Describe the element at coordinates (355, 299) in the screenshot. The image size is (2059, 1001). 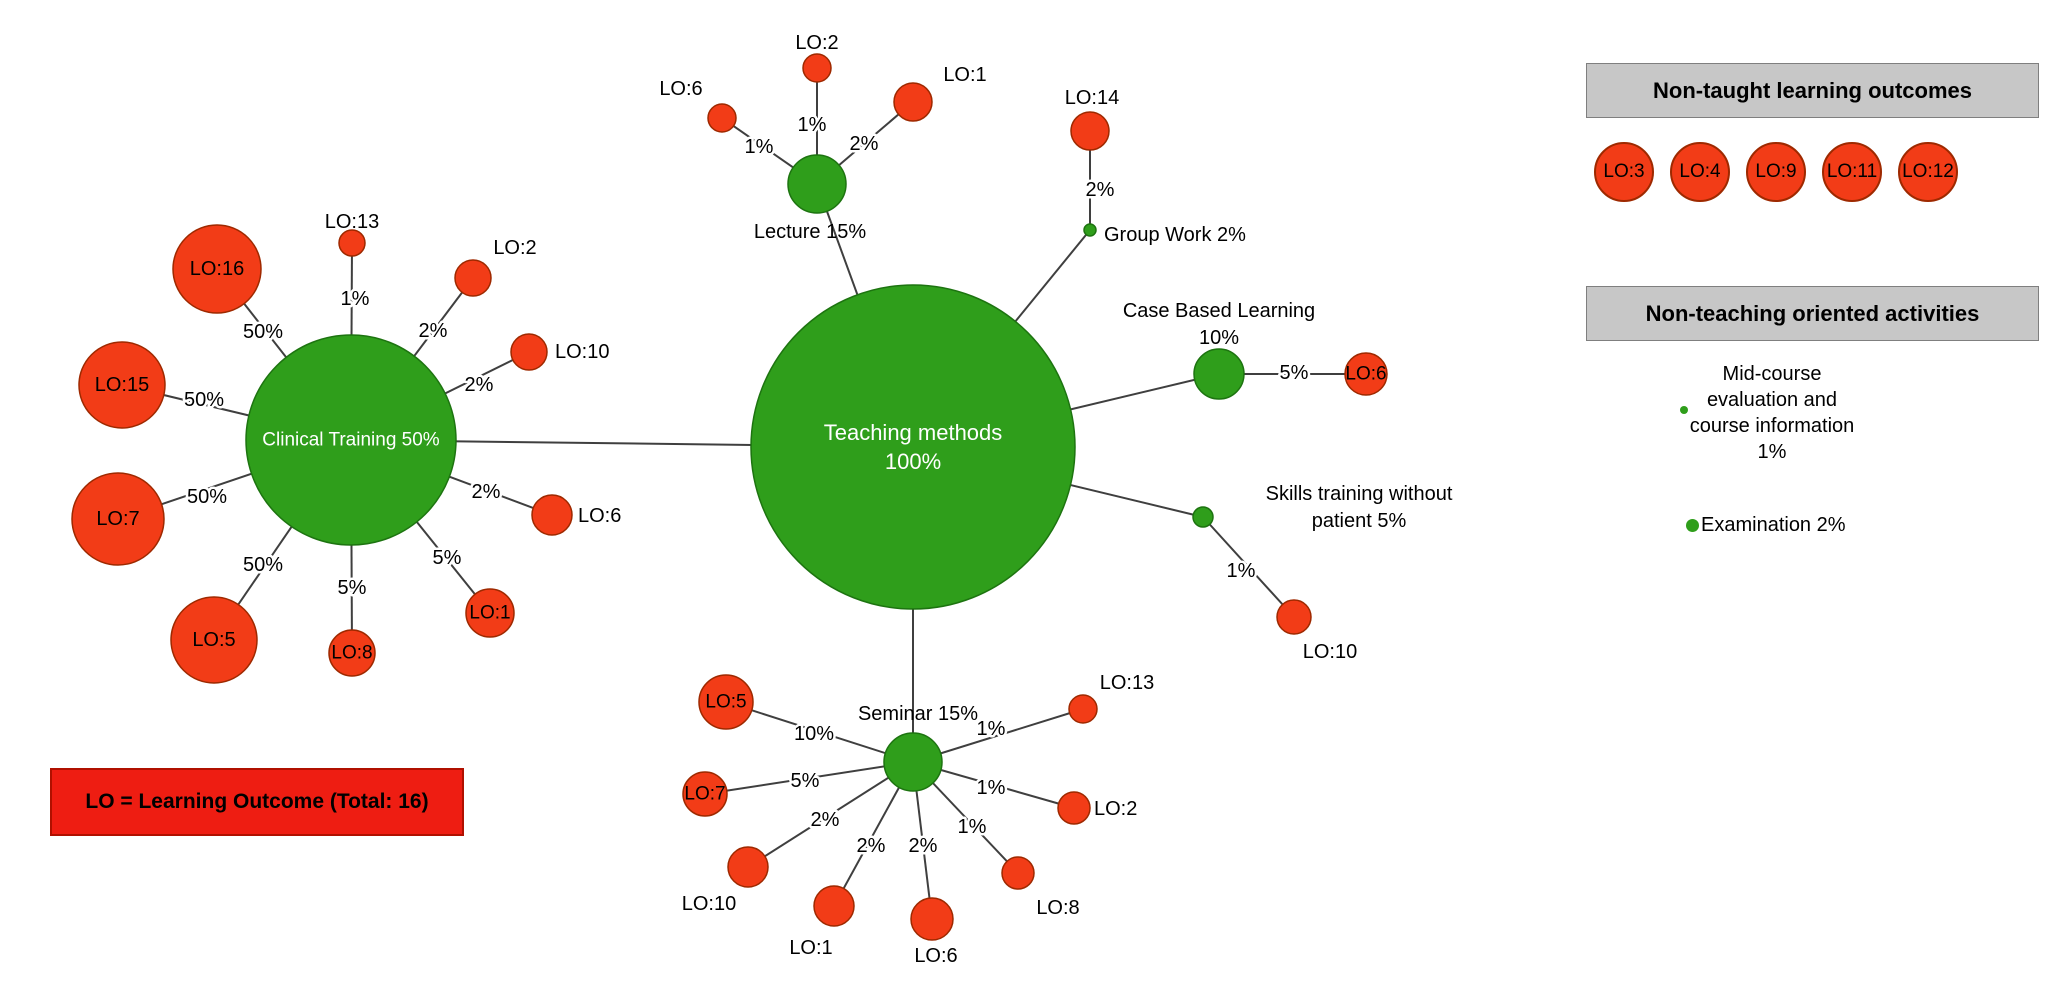
I see `edge-label-clinical-training-ct-lo13: 1%` at that location.